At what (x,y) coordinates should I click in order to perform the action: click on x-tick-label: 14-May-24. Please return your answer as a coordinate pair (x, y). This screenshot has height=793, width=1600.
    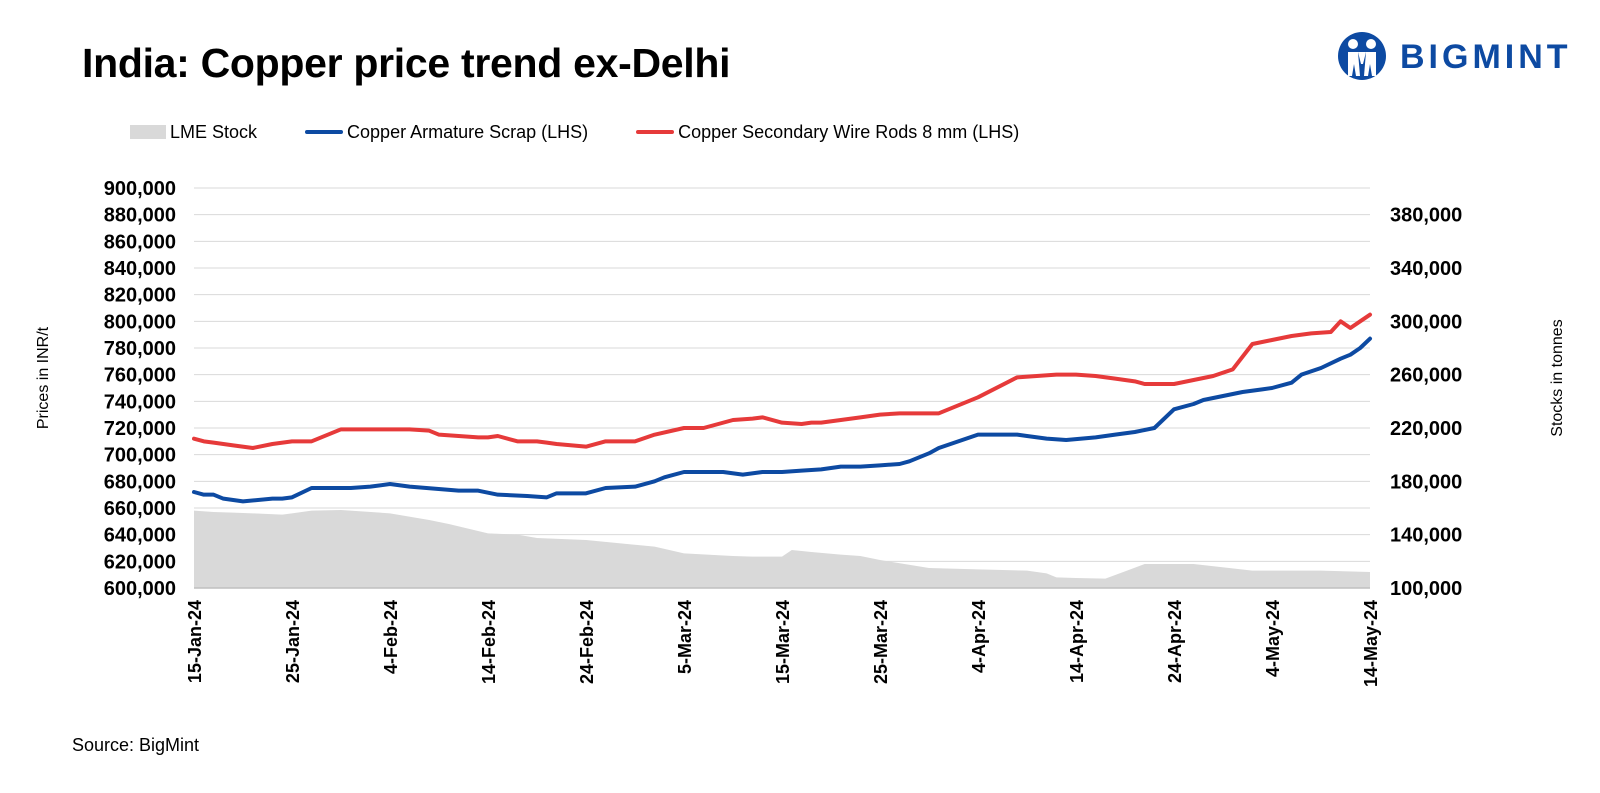
    Looking at the image, I should click on (1371, 643).